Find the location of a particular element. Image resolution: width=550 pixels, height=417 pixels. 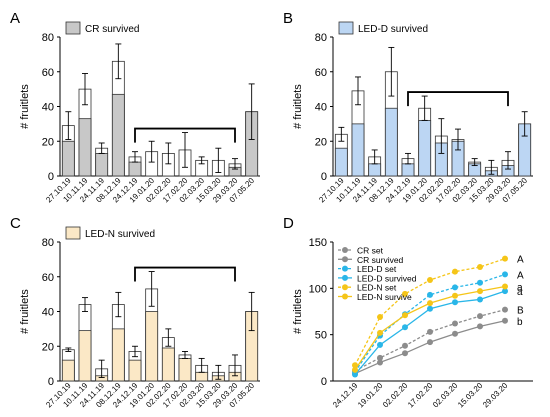

panel-d-legend-label: LED-N survive is located at coordinates (384, 297).